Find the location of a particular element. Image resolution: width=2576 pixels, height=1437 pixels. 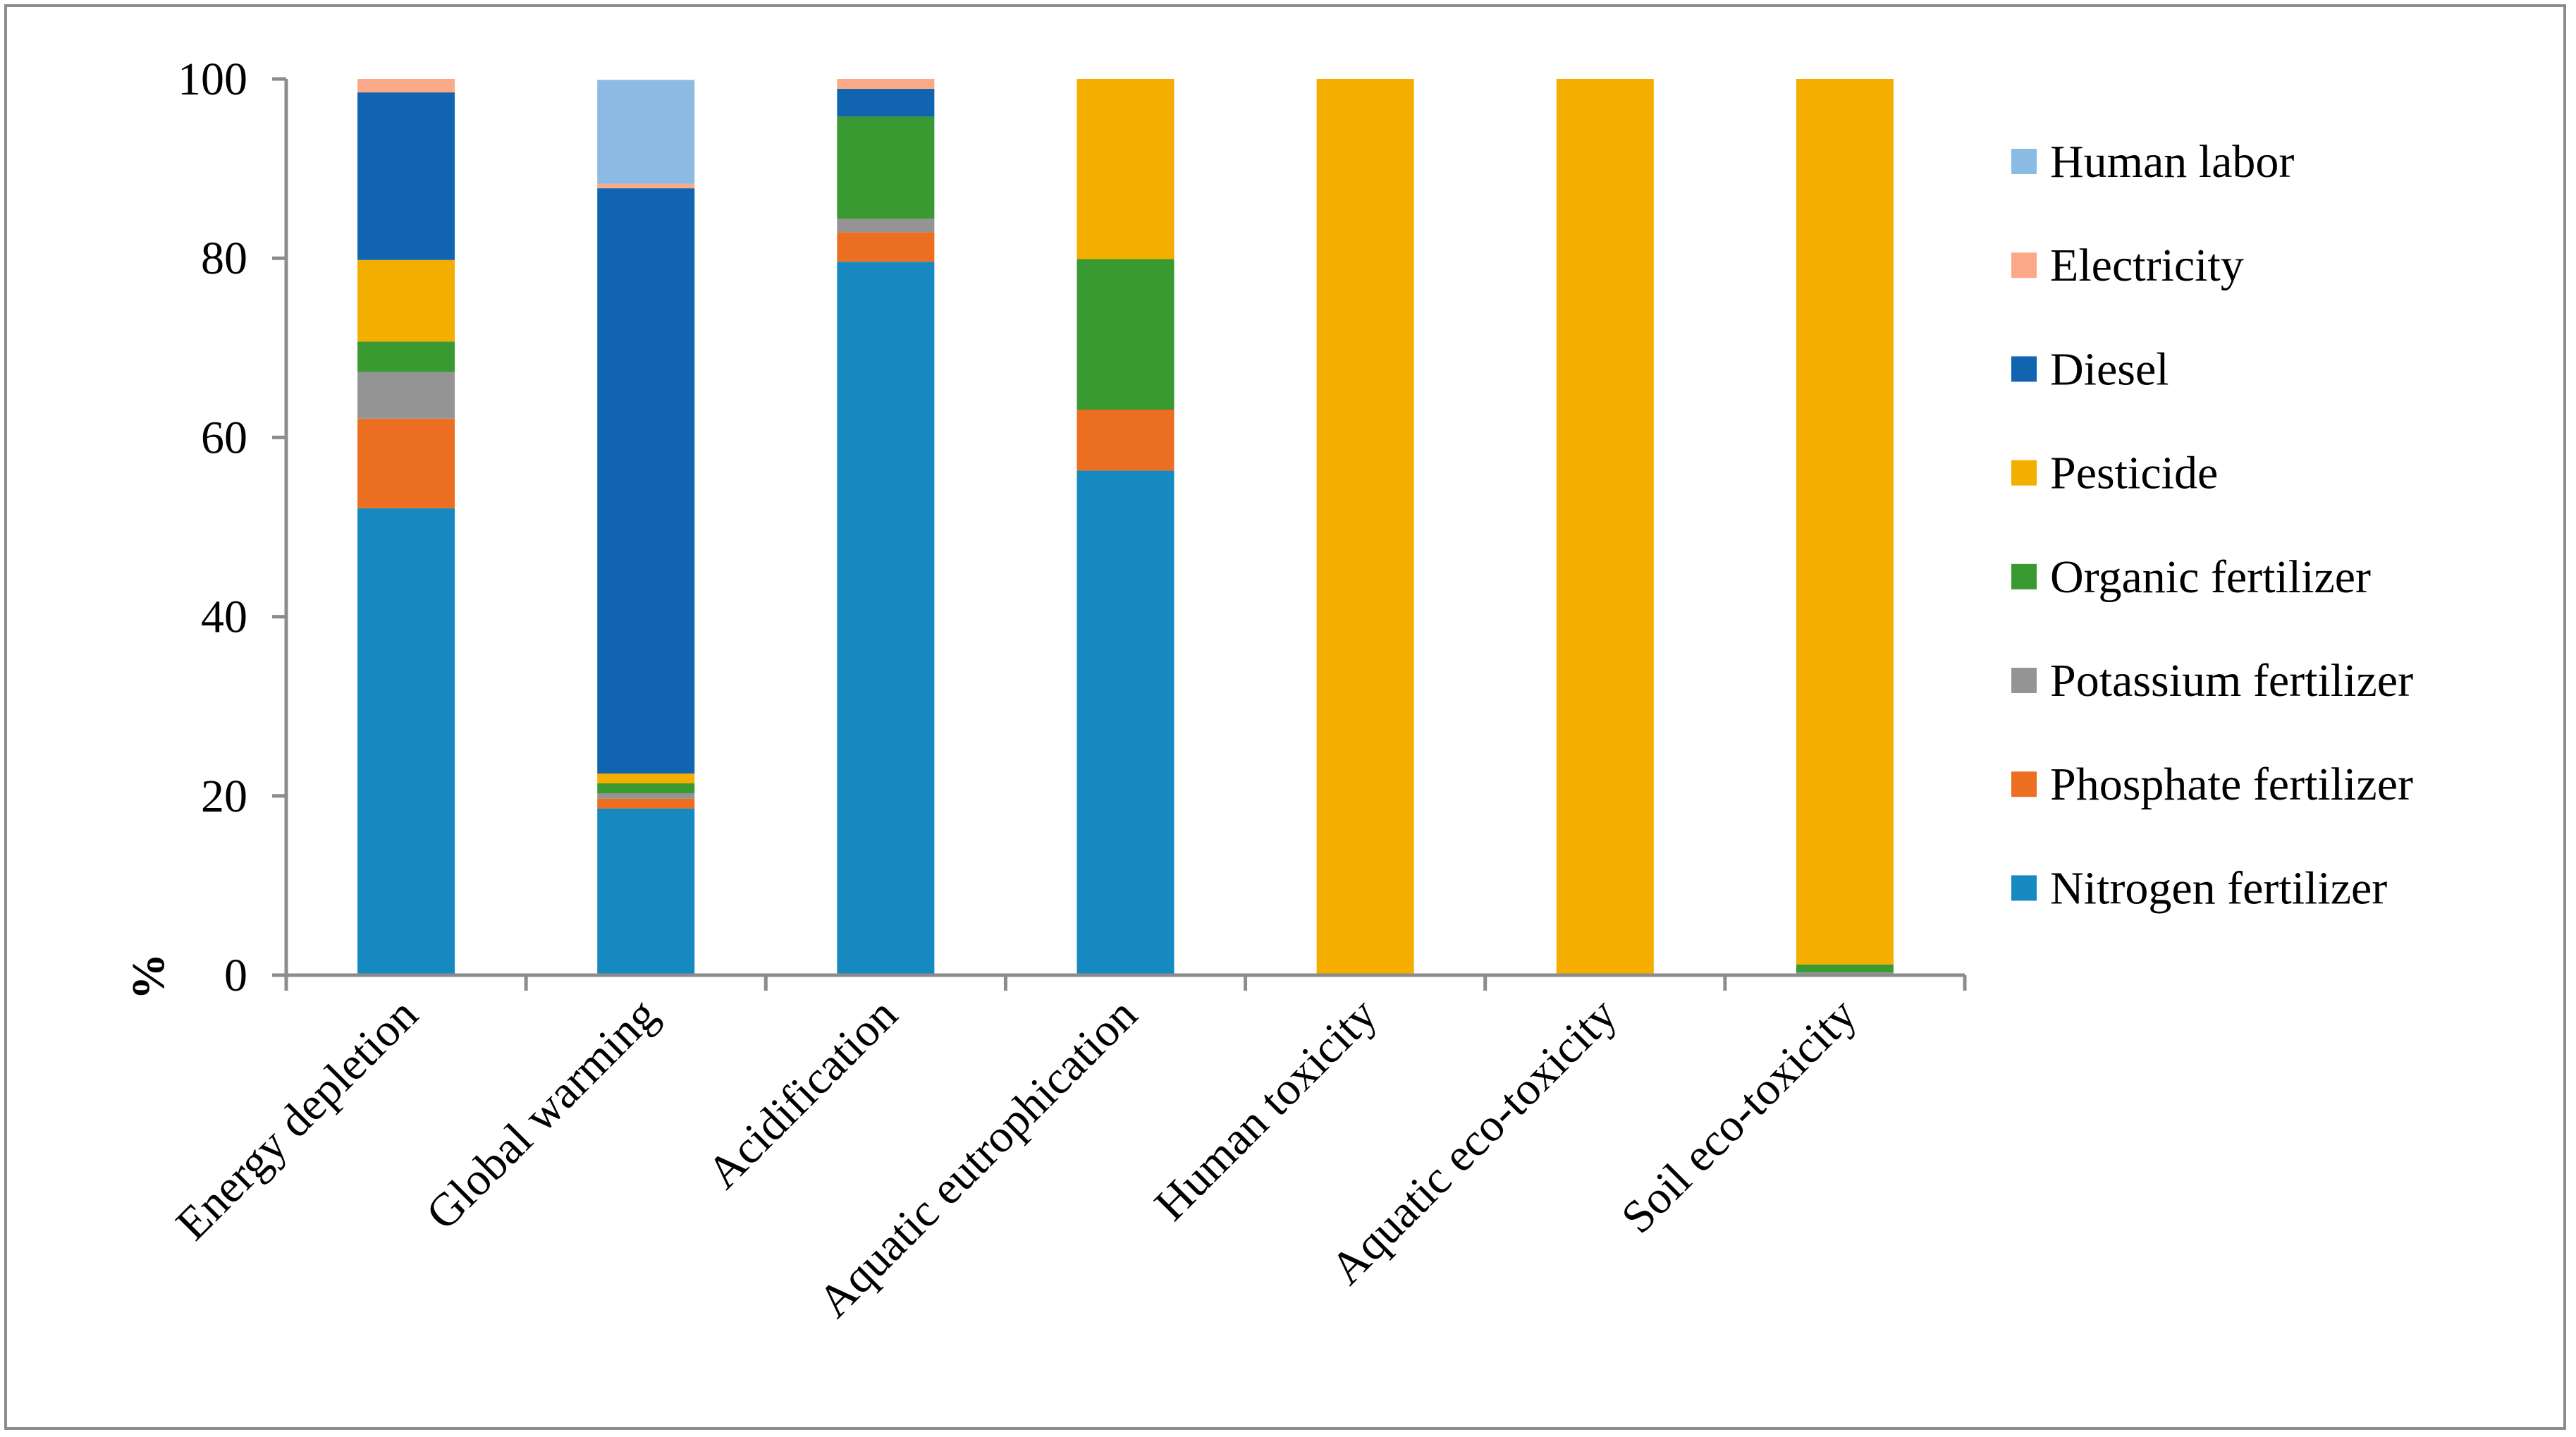

y-axis-label: % is located at coordinates (148, 976).